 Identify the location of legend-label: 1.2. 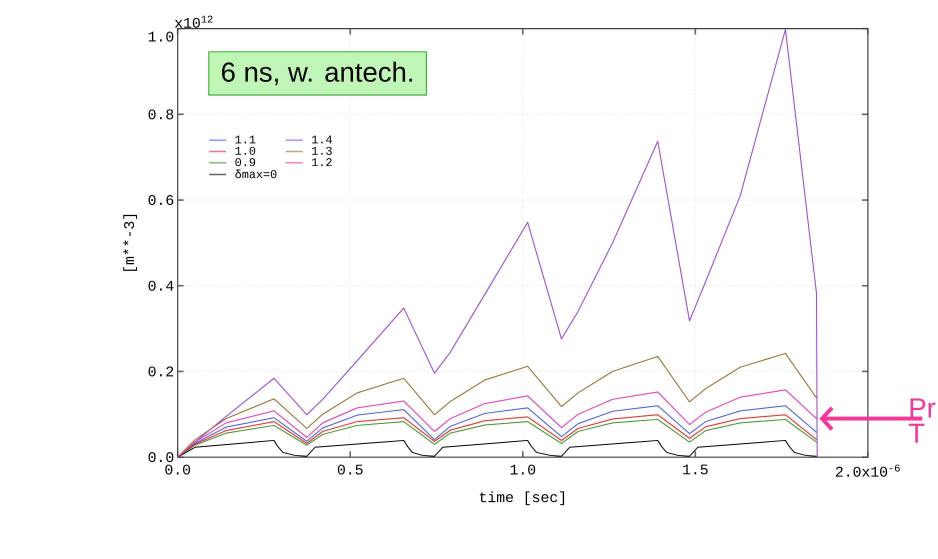
(322, 162).